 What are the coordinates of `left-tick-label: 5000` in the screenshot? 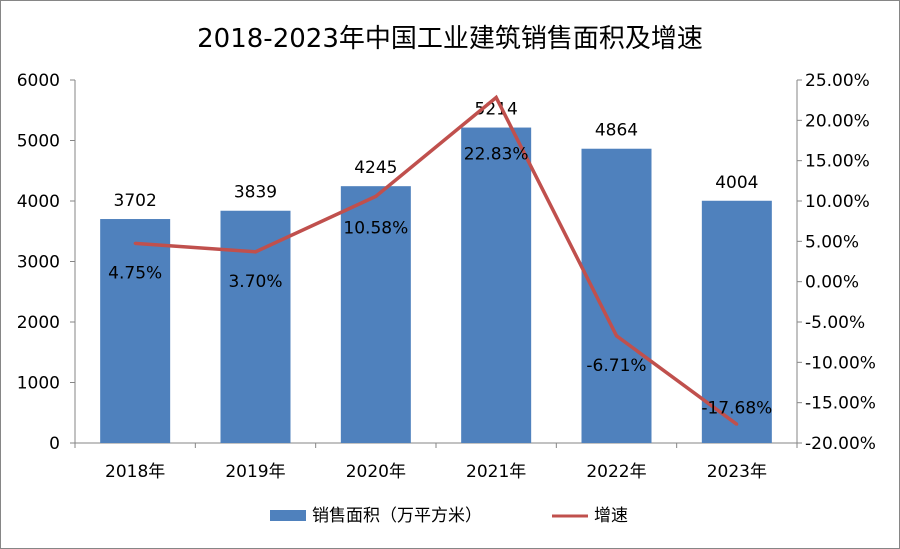 It's located at (38, 142).